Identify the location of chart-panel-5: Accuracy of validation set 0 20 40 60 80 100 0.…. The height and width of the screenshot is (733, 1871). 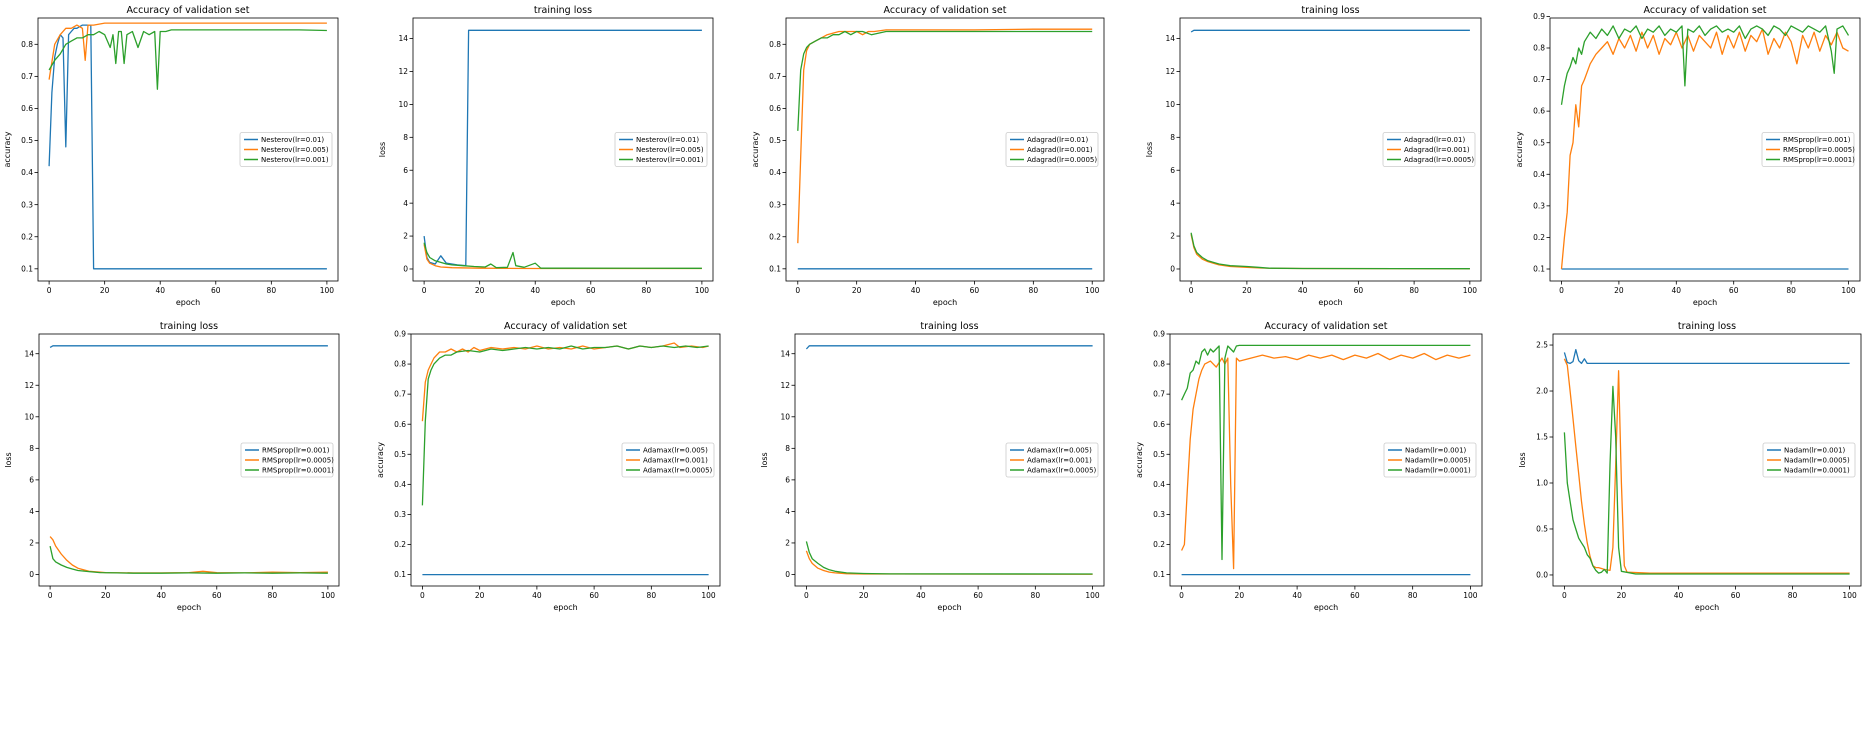
(1688, 156).